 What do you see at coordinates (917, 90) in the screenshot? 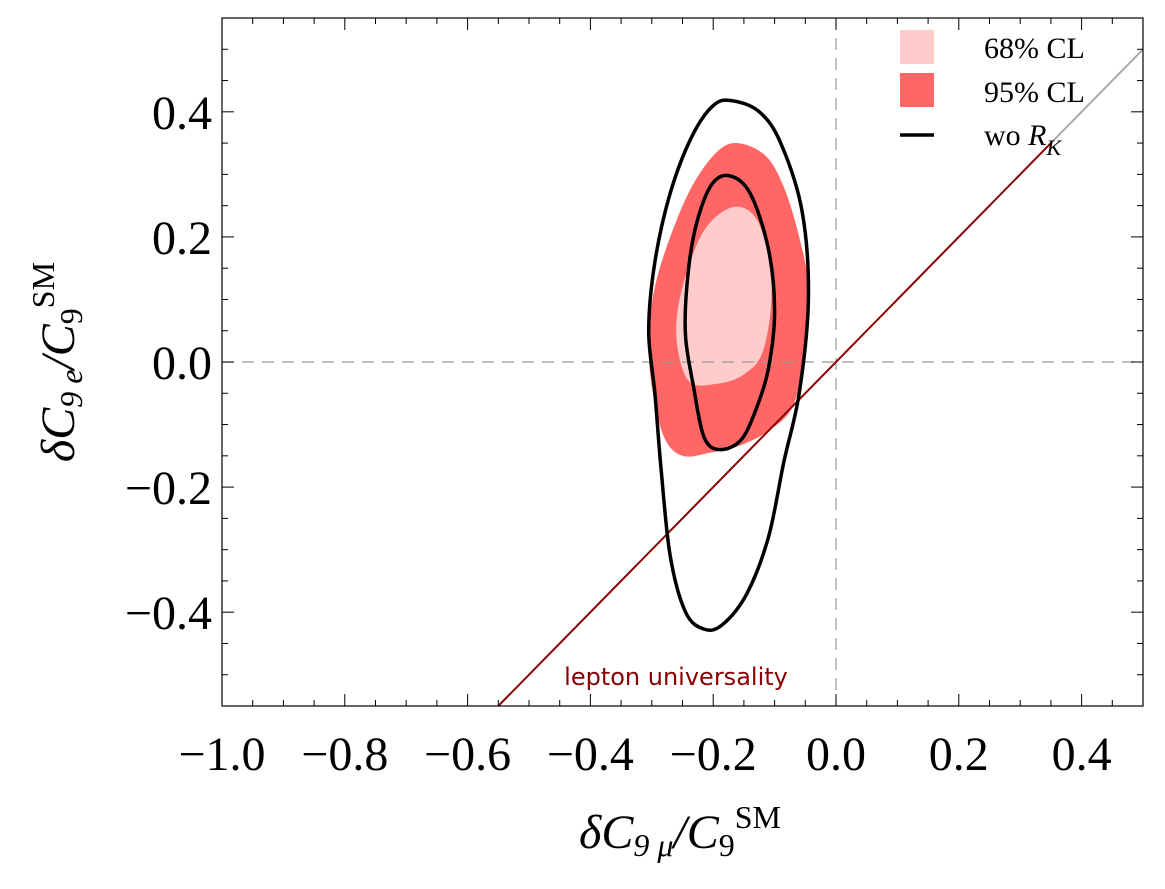
I see `legend-swatch-95cl` at bounding box center [917, 90].